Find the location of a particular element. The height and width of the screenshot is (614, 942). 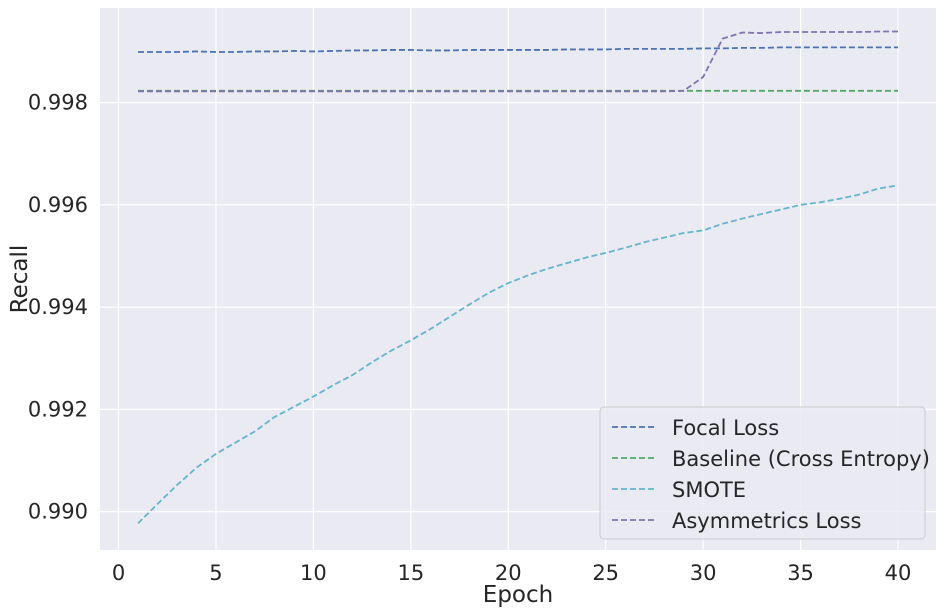

y-tick-label: 0.992 is located at coordinates (58, 409).